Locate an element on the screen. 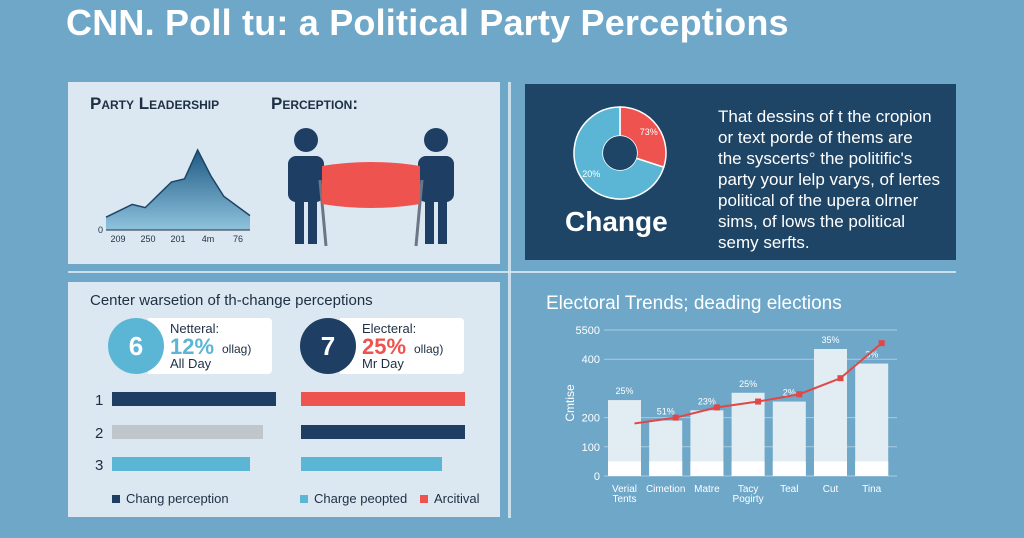 This screenshot has width=1024, height=538. donut-slice-label: 20% is located at coordinates (591, 174).